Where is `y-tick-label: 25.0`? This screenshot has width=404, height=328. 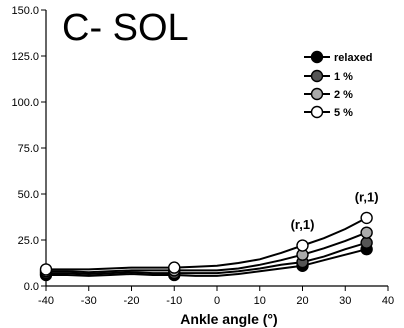 y-tick-label: 25.0 is located at coordinates (28, 241).